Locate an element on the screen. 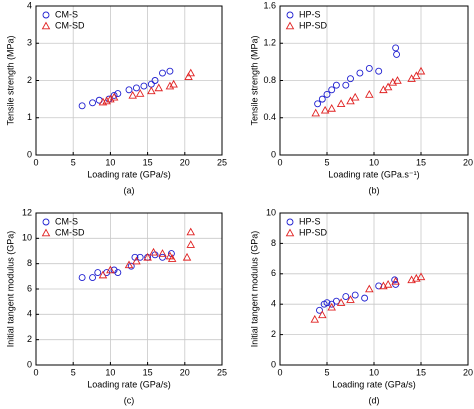  y-tick-label: 0.4 is located at coordinates (269, 117).